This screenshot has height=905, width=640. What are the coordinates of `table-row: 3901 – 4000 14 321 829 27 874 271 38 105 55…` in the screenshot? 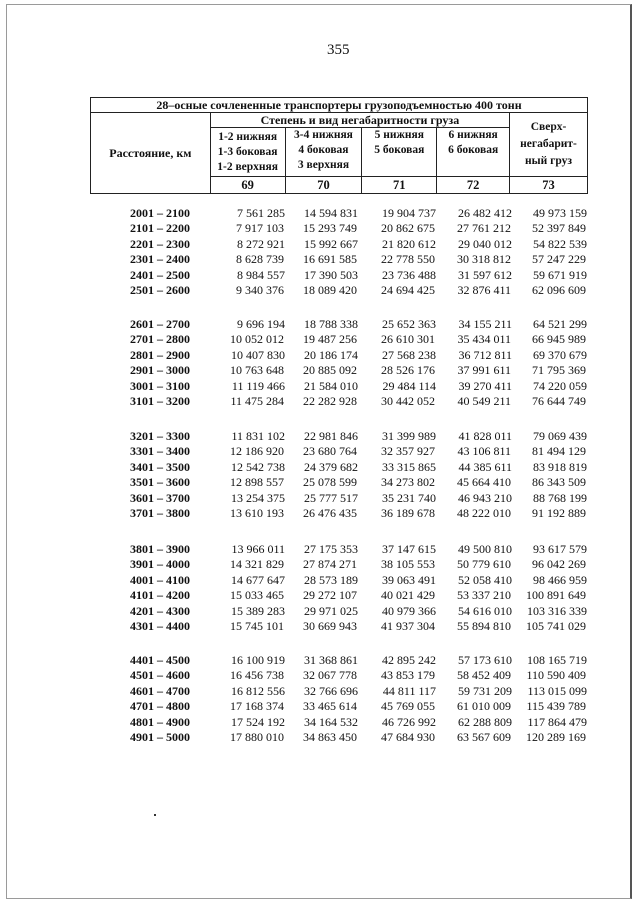 It's located at (320, 564).